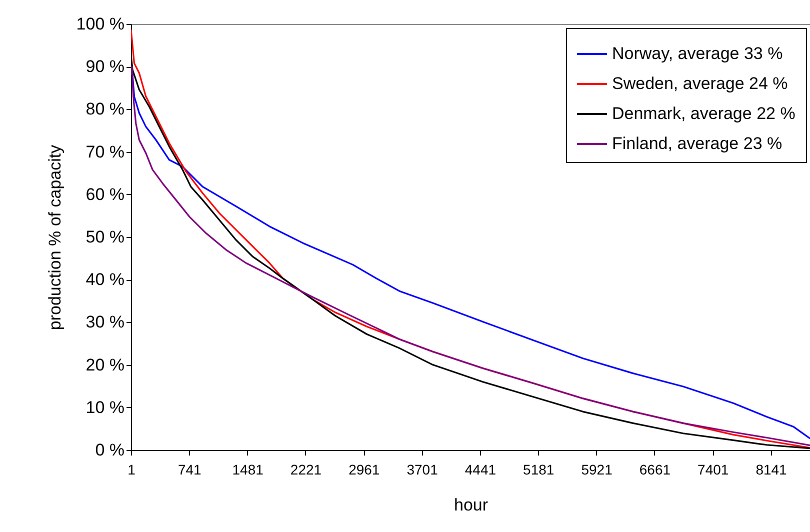 This screenshot has width=810, height=532. What do you see at coordinates (100, 24) in the screenshot?
I see `y-tick-label: 100 %` at bounding box center [100, 24].